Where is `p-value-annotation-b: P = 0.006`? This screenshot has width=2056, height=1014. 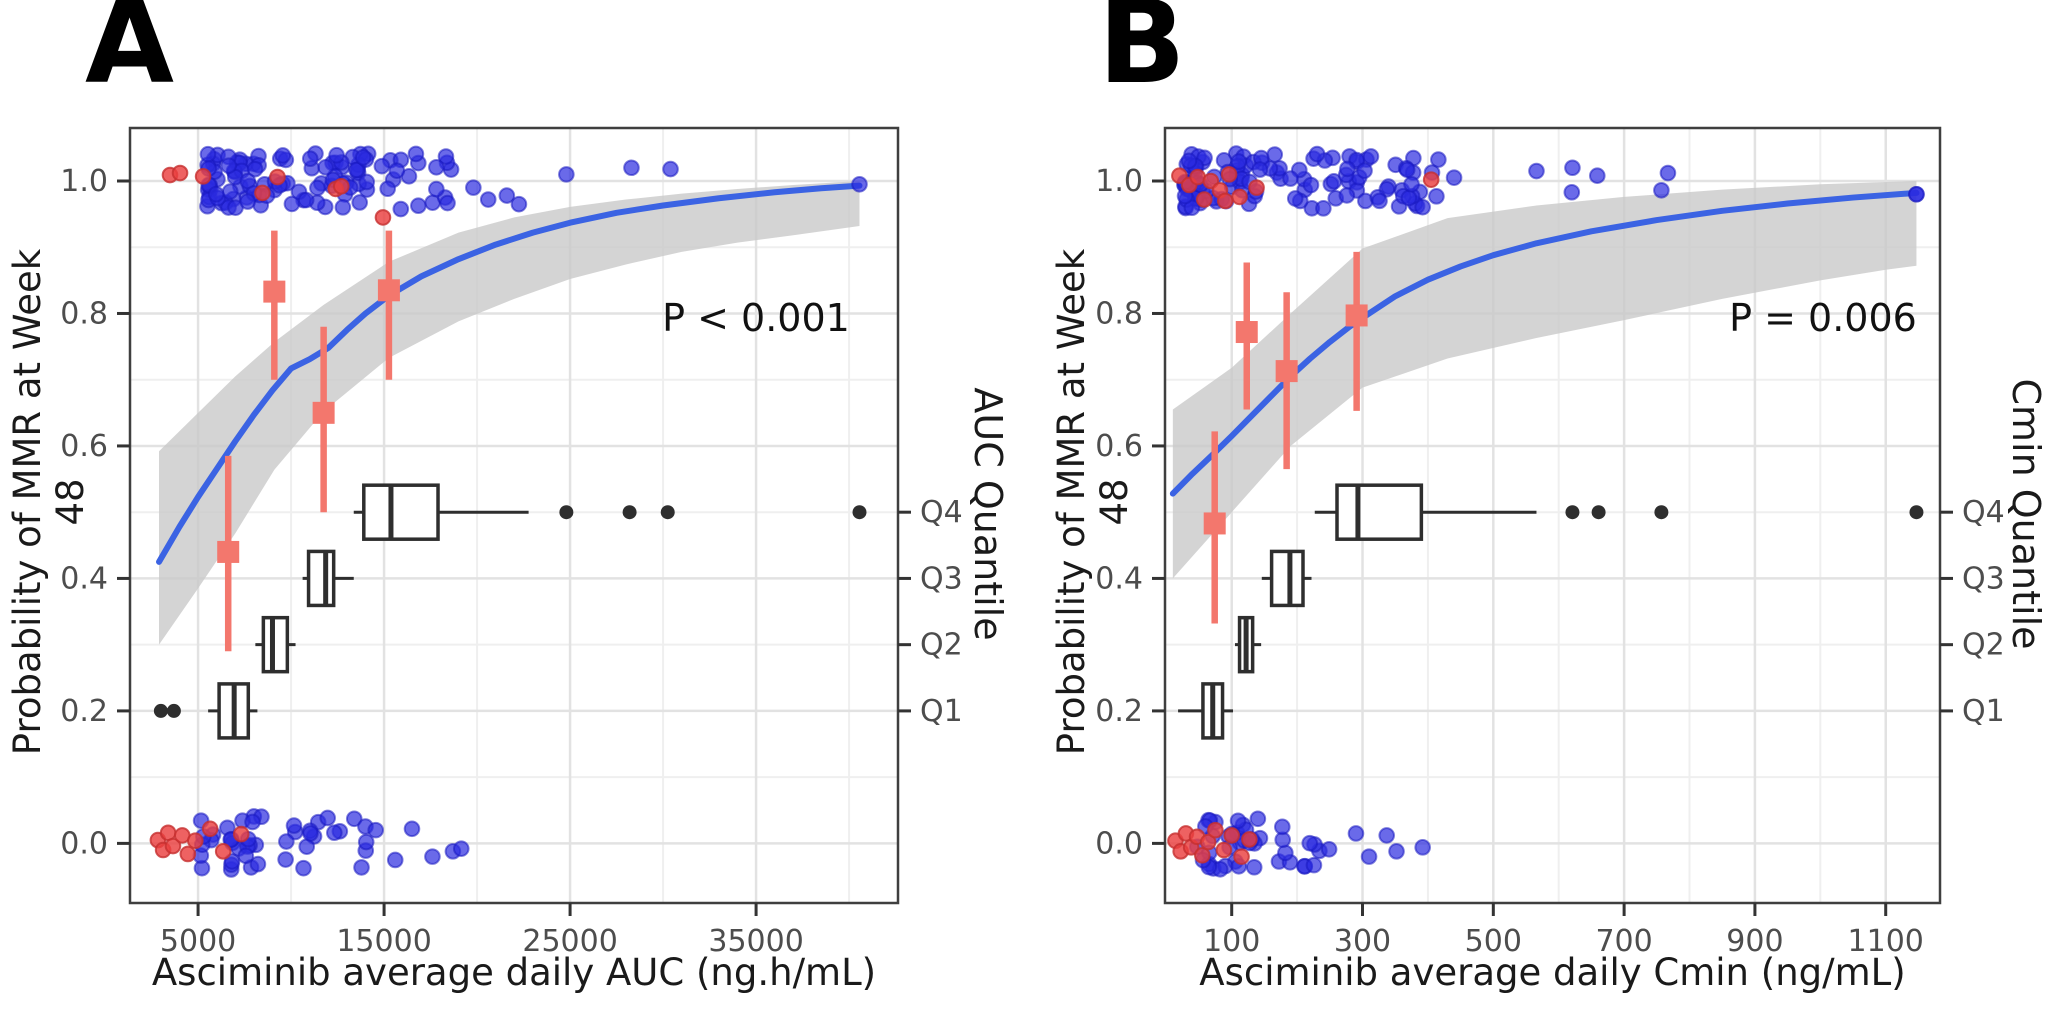 p-value-annotation-b: P = 0.006 is located at coordinates (1823, 318).